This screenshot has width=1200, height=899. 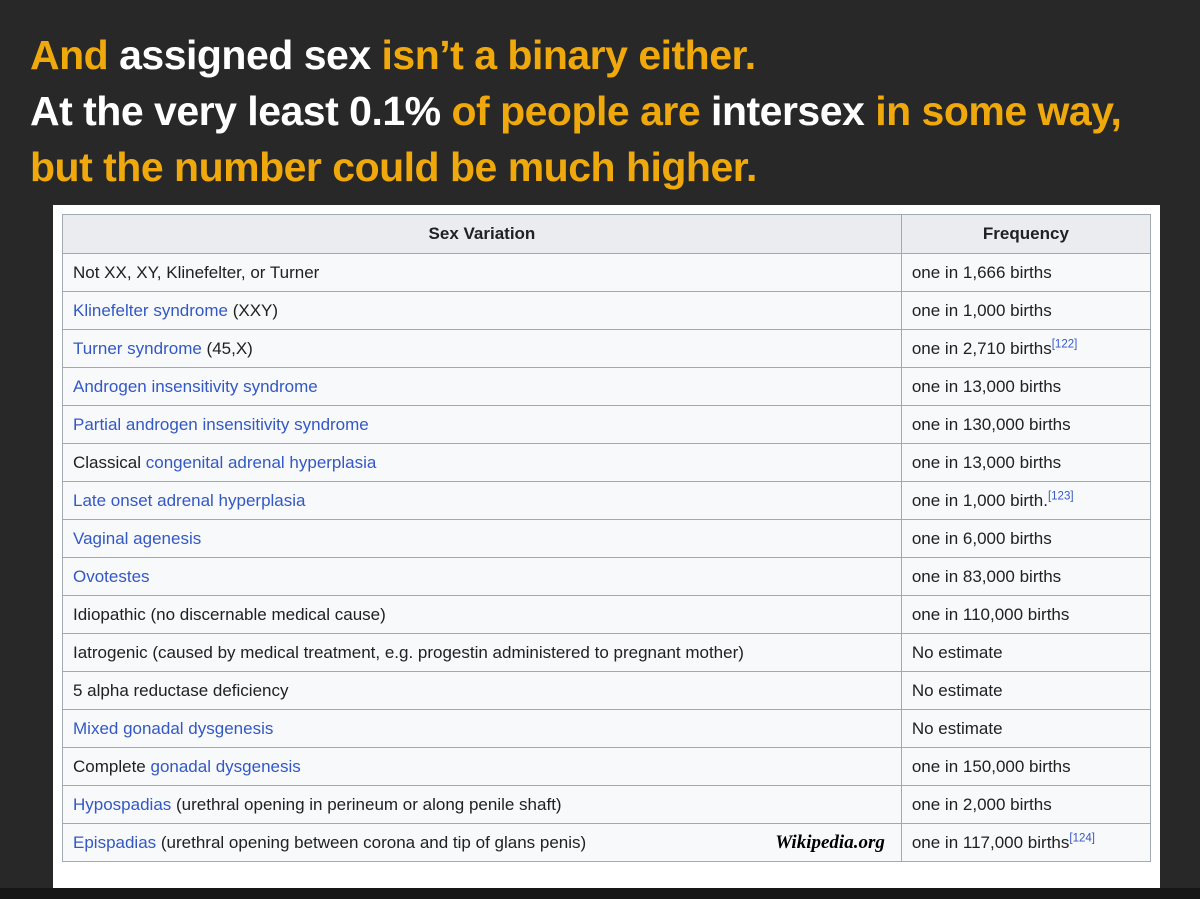 What do you see at coordinates (482, 690) in the screenshot?
I see `variation-cell: 5 alpha reductase deficiency` at bounding box center [482, 690].